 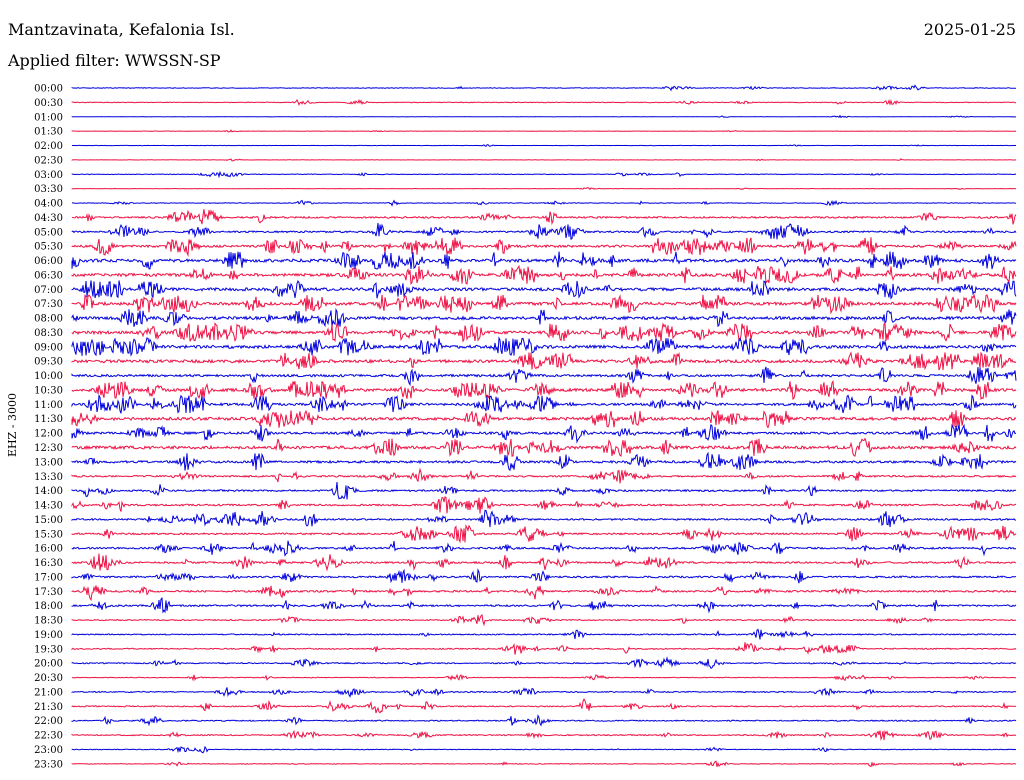 What do you see at coordinates (48, 405) in the screenshot?
I see `time-tick-label: 11:00` at bounding box center [48, 405].